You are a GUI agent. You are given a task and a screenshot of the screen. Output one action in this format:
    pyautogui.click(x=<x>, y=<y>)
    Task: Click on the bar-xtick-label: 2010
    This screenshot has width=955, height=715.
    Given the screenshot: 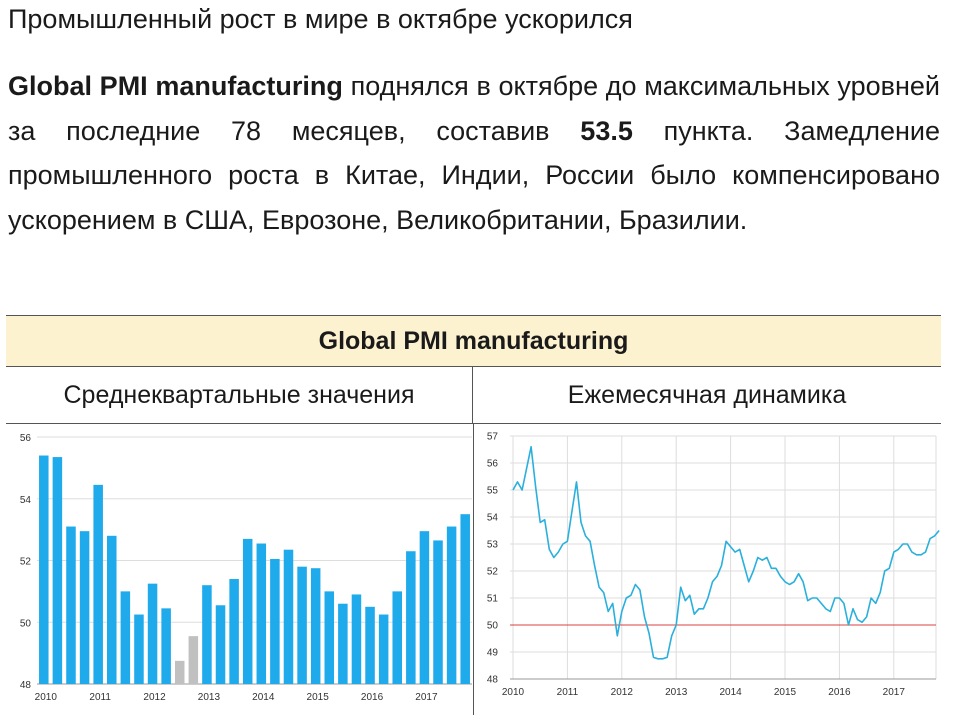 What is the action you would take?
    pyautogui.click(x=46, y=697)
    